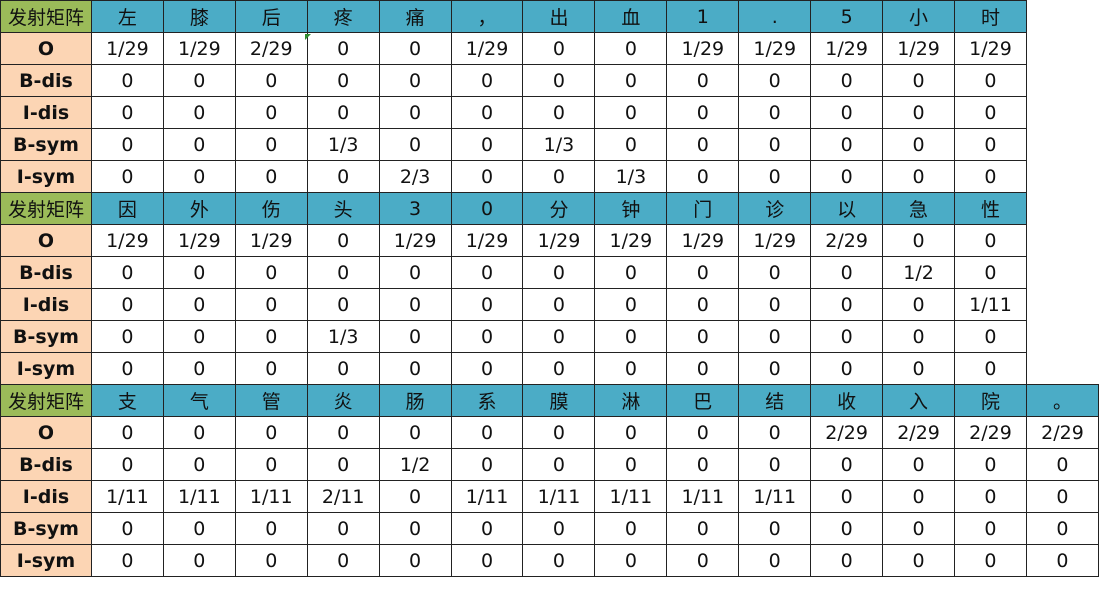 The image size is (1099, 595). Describe the element at coordinates (775, 16) in the screenshot. I see `char-header-cell: .` at that location.